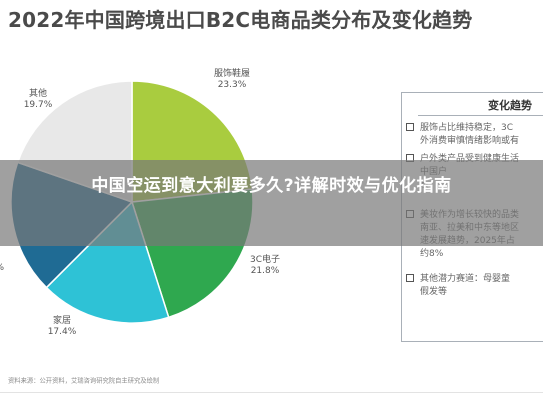 Image resolution: width=543 pixels, height=408 pixels. Describe the element at coordinates (62, 332) in the screenshot. I see `slice-value-label: 17.4%` at that location.